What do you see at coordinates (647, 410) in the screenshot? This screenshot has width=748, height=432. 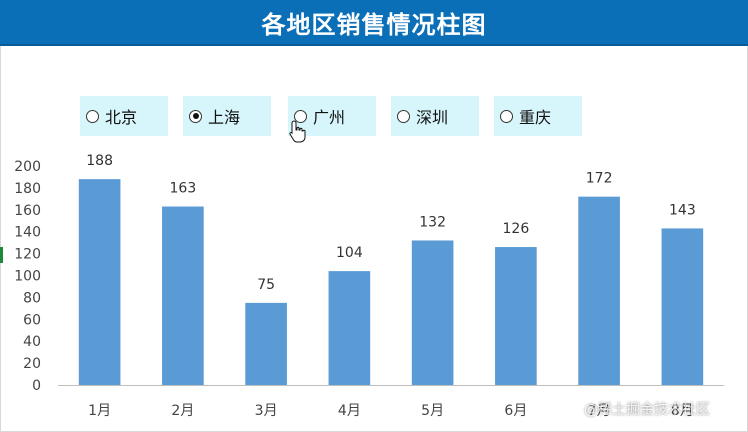 I see `watermark: @稀土掘金技术社区` at bounding box center [647, 410].